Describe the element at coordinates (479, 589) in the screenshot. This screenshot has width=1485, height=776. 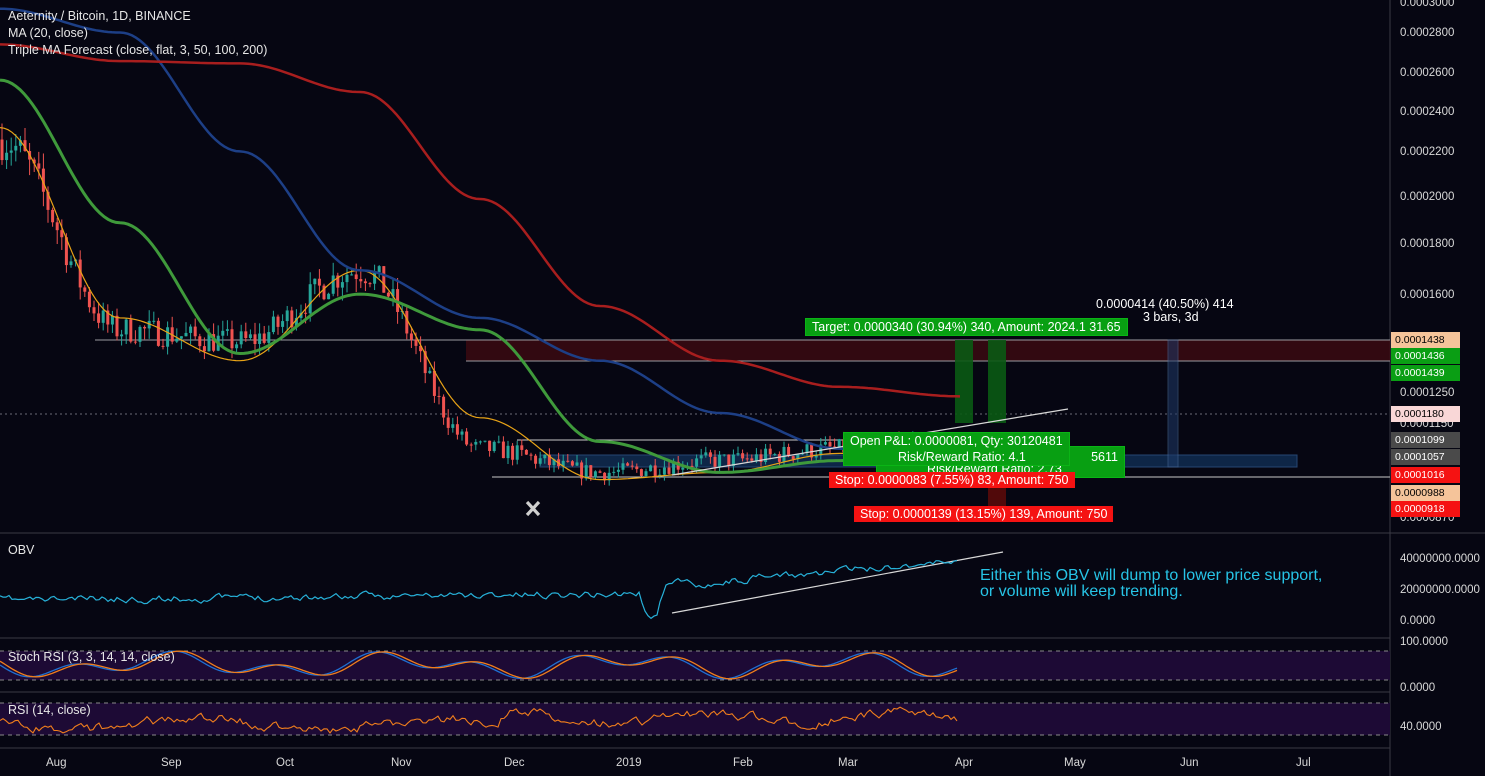
I see `obv-line` at that location.